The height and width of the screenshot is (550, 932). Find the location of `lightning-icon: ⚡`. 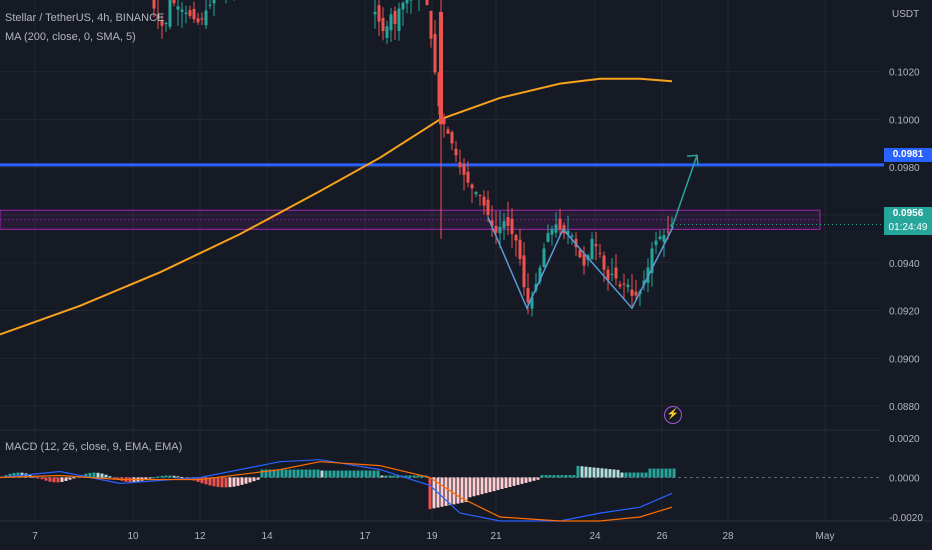

lightning-icon: ⚡ is located at coordinates (673, 415).